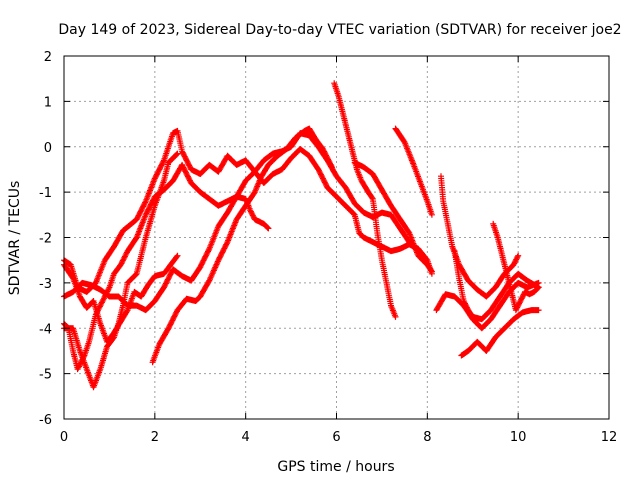 The image size is (640, 480). I want to click on x-tick-label: 0, so click(64, 437).